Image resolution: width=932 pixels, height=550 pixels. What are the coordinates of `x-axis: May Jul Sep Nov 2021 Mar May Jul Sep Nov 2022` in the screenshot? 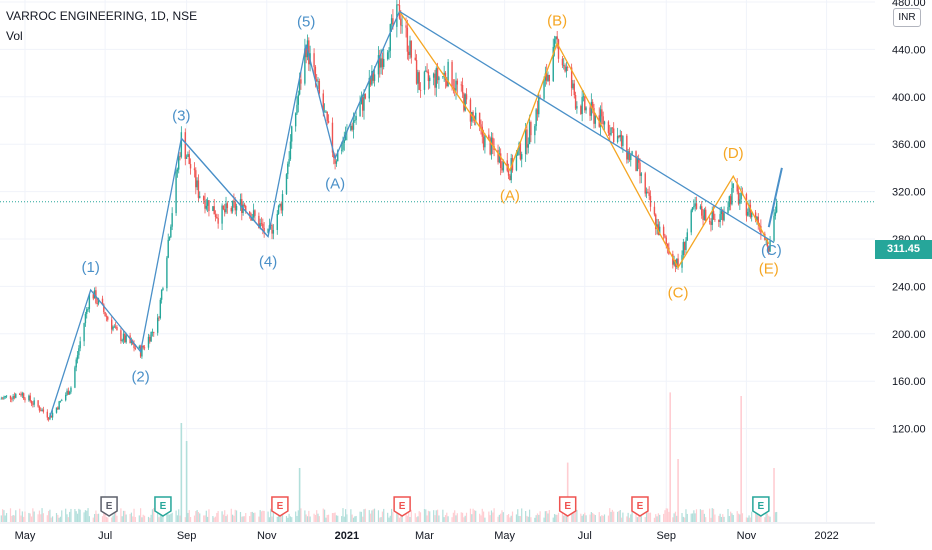 It's located at (437, 532).